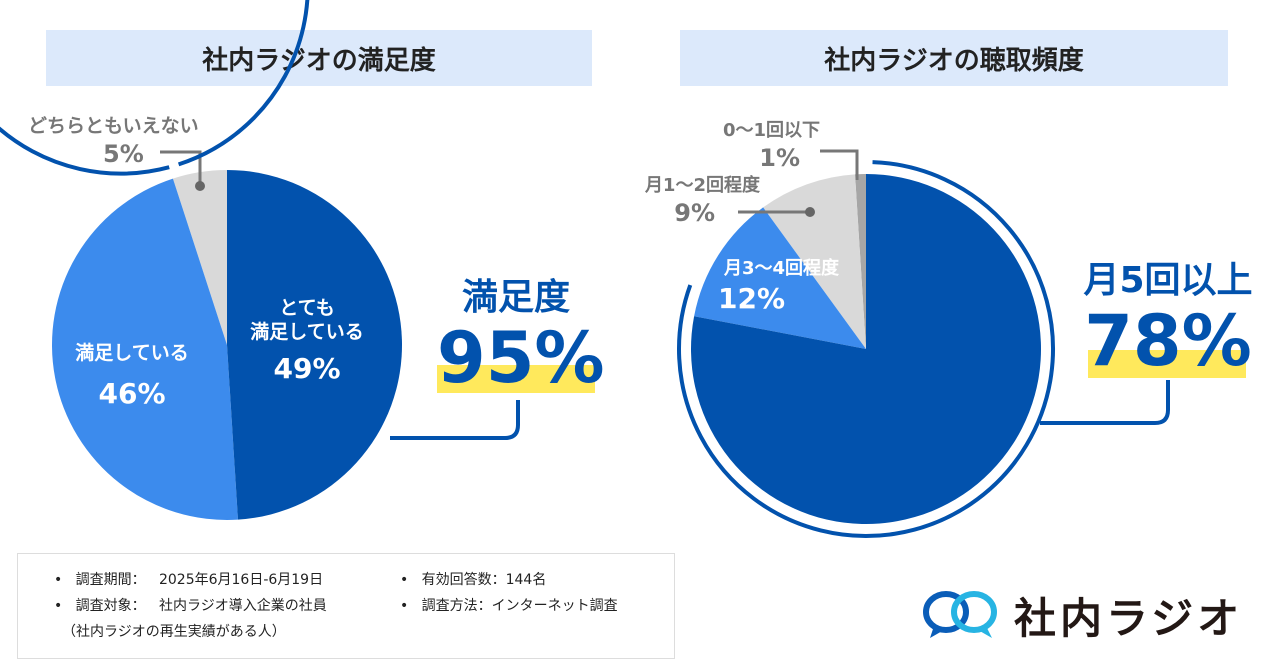 This screenshot has width=1280, height=670. What do you see at coordinates (509, 606) in the screenshot?
I see `note-method: • 調査方法：インターネット調査` at bounding box center [509, 606].